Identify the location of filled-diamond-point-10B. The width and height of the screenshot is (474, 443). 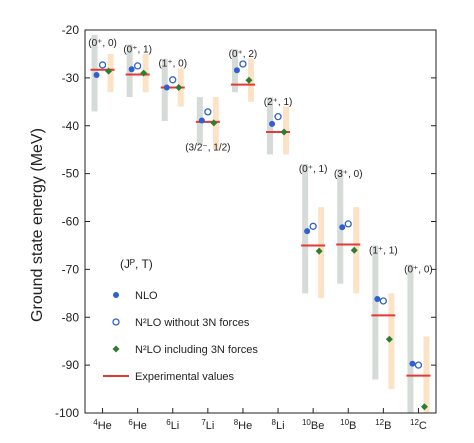
(354, 250).